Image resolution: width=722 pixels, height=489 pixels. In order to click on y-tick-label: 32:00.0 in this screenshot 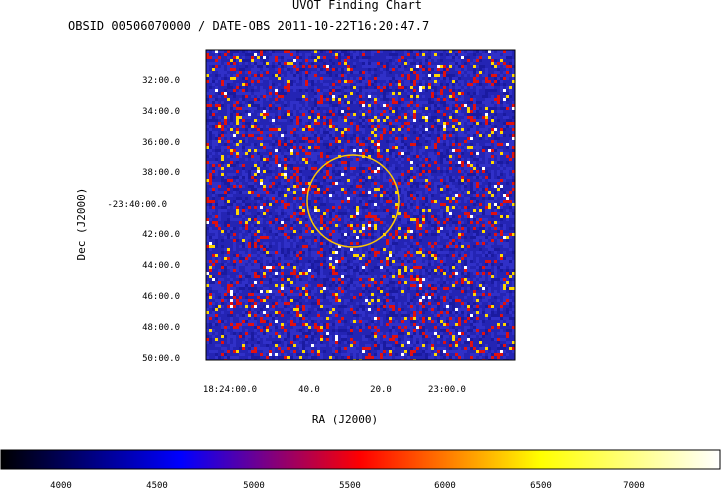, I will do `click(161, 81)`.